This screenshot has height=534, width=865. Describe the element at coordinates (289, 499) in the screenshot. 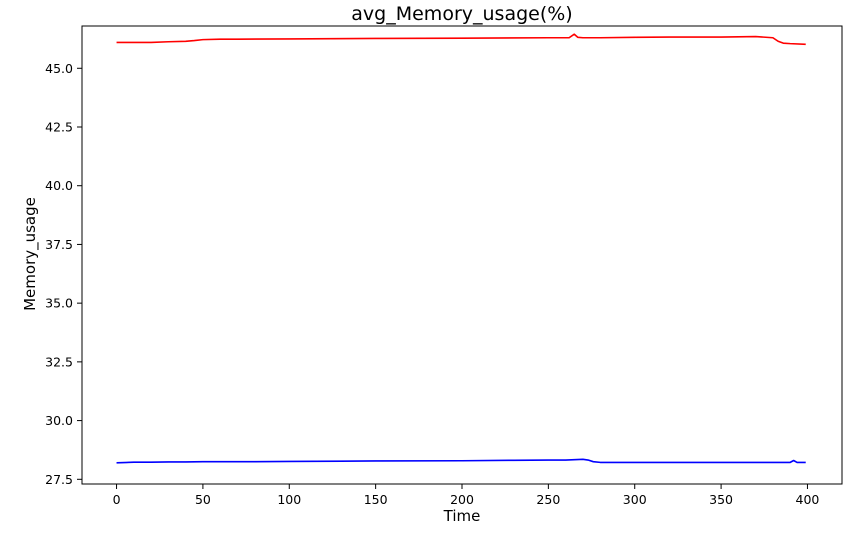

I see `x-tick-label: 100` at that location.